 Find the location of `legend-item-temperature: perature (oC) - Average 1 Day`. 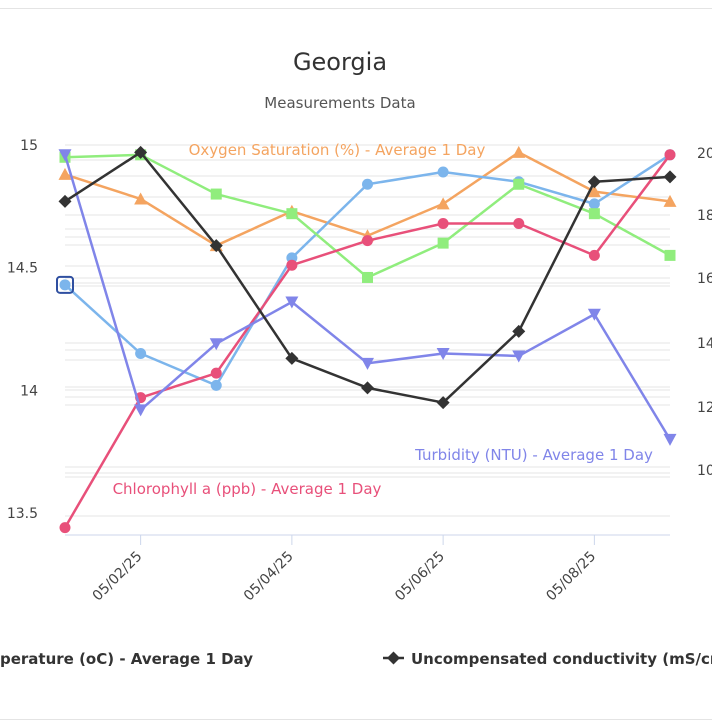

legend-item-temperature: perature (oC) - Average 1 Day is located at coordinates (126, 659).